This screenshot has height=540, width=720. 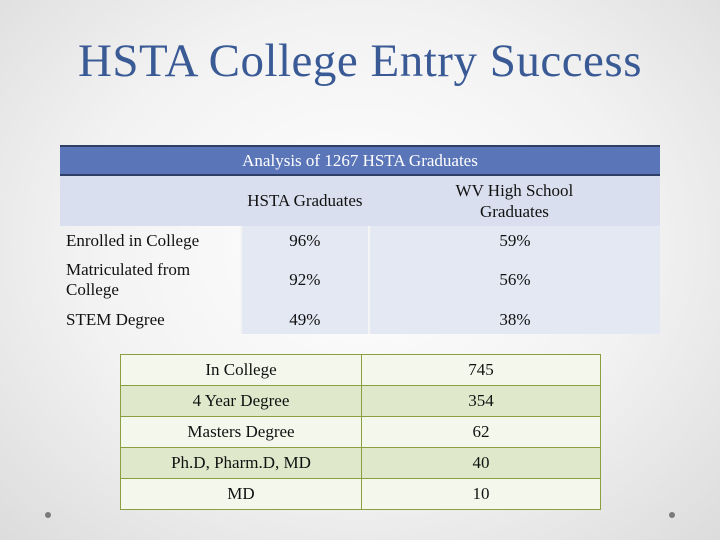 I want to click on outcome-value: 10, so click(x=481, y=494).